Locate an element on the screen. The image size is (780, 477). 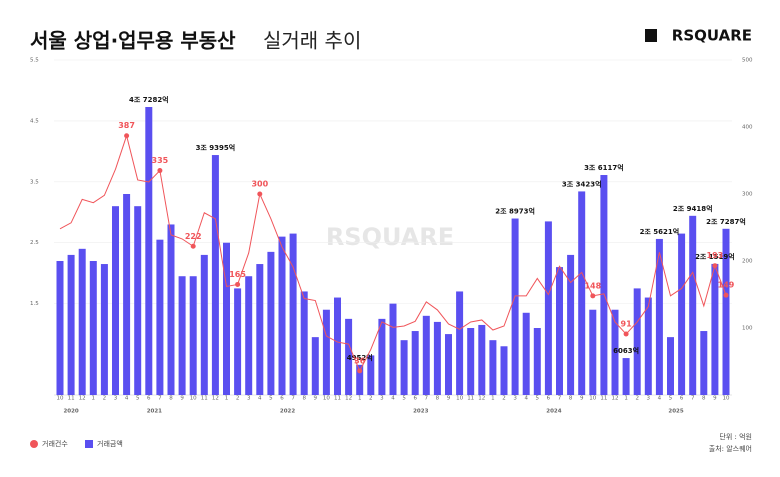
bar-value-label: 3조 3423억 is located at coordinates (582, 183).